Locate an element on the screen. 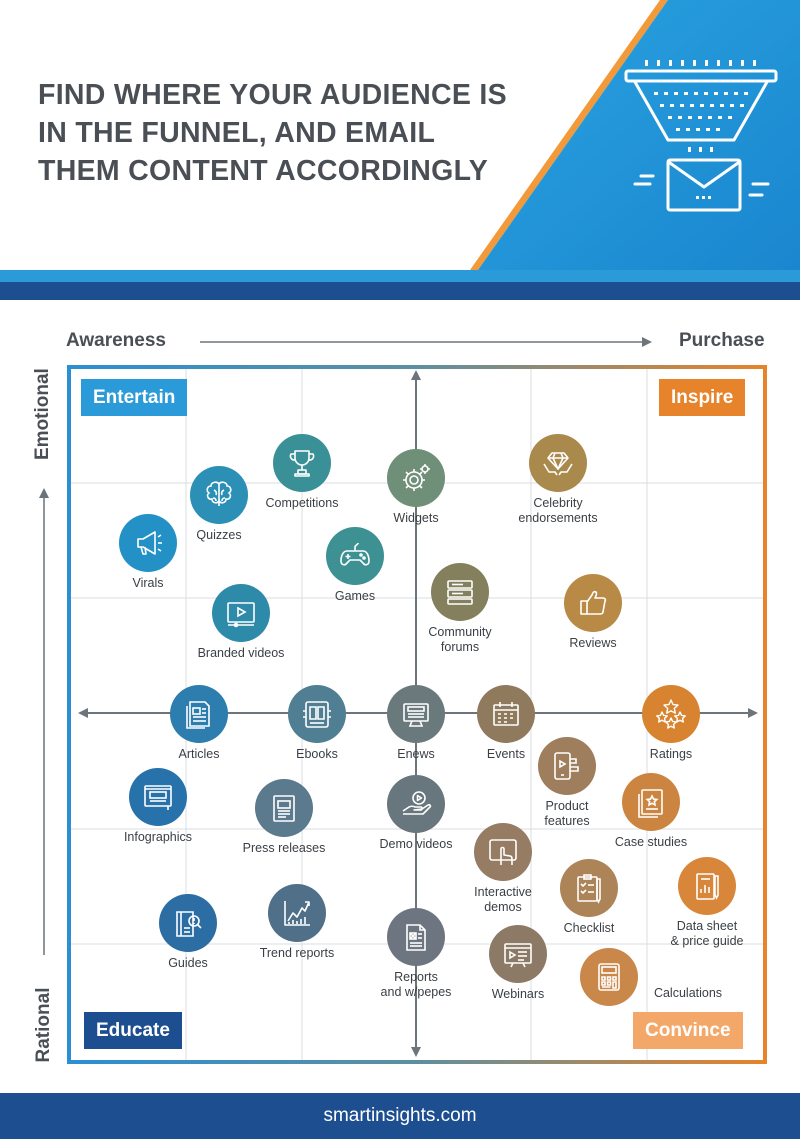 This screenshot has height=1139, width=800. node-label: Enews is located at coordinates (416, 754).